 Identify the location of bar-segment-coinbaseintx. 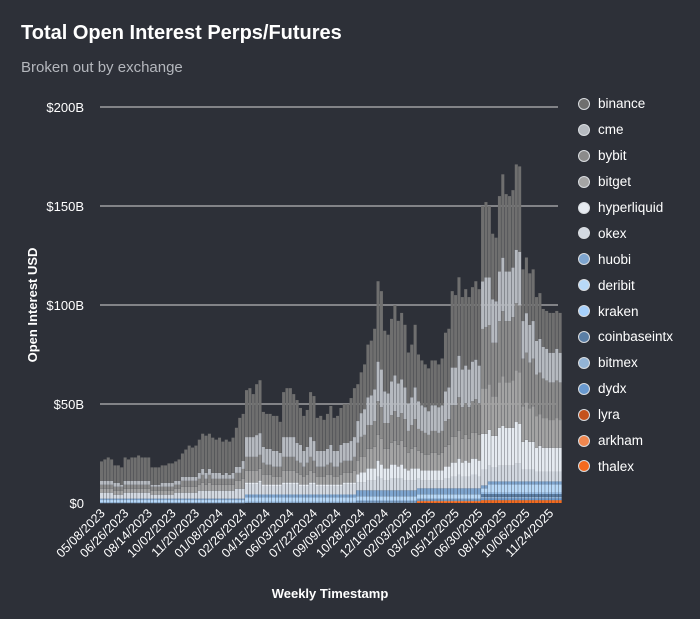
(388, 502).